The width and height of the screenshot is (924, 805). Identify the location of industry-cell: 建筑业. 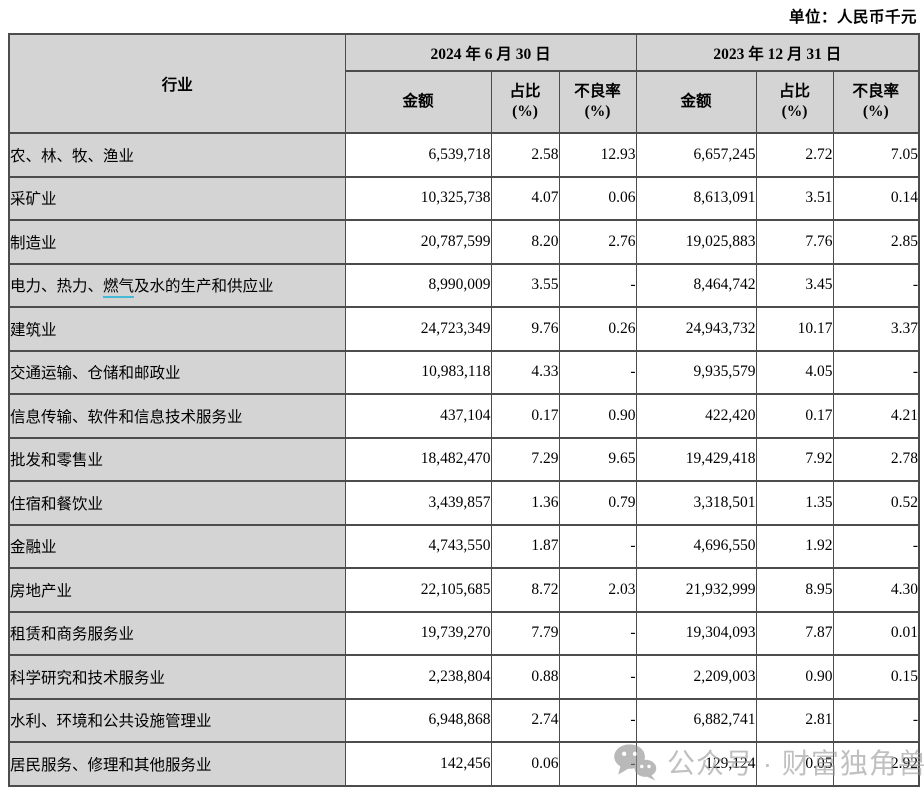
(177, 329).